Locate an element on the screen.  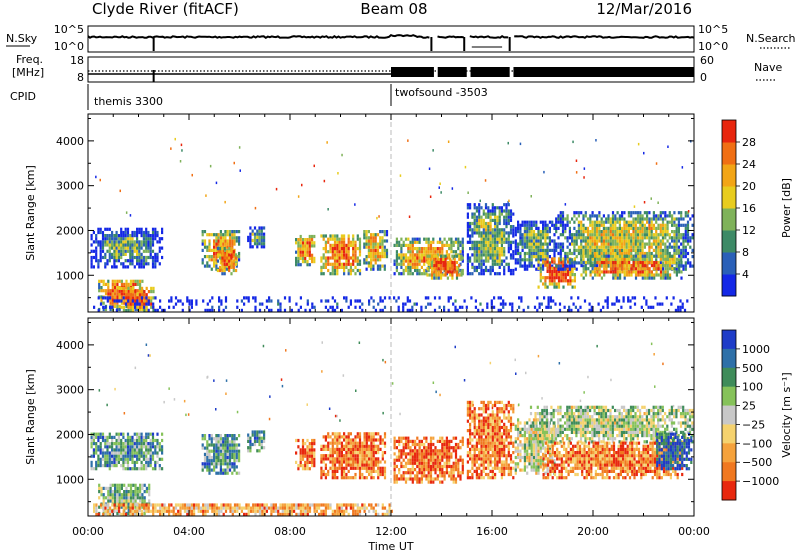
cpid-label: CPID is located at coordinates (23, 96).